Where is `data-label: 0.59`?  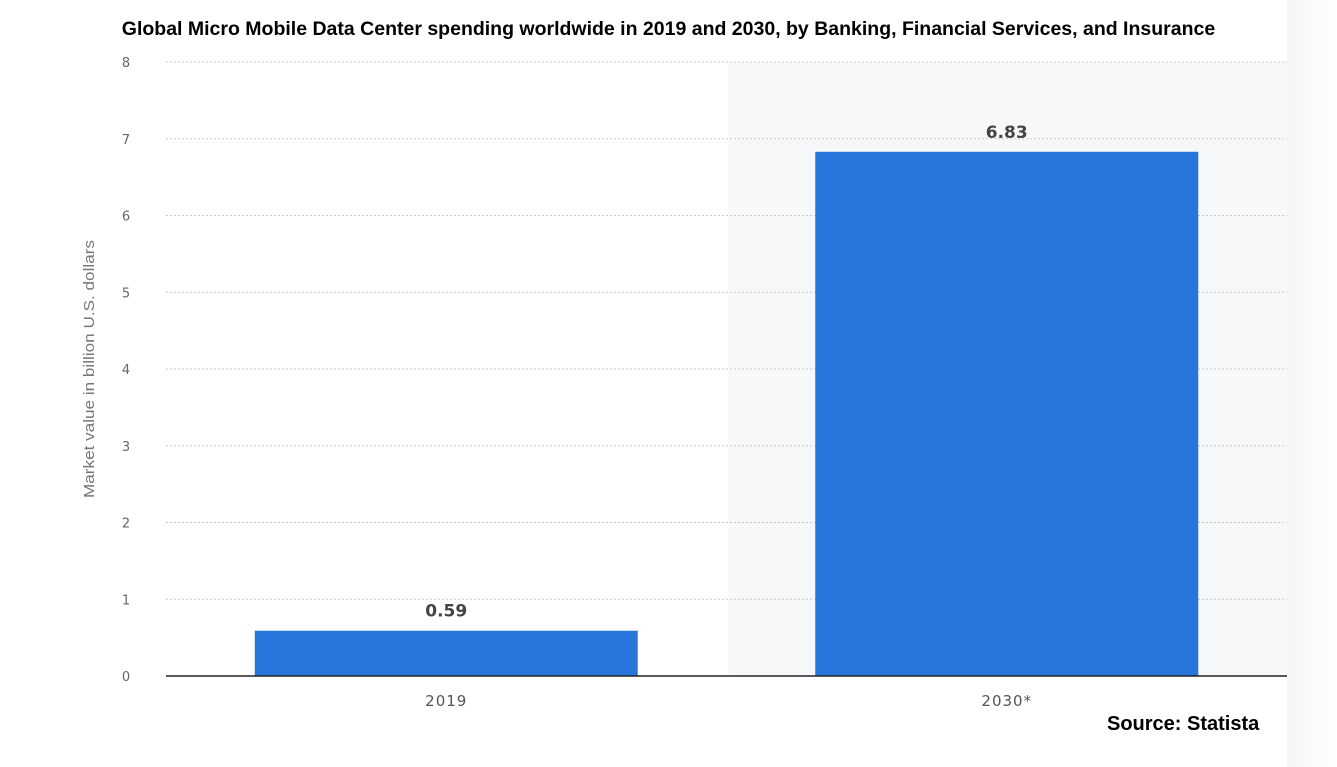
data-label: 0.59 is located at coordinates (446, 612).